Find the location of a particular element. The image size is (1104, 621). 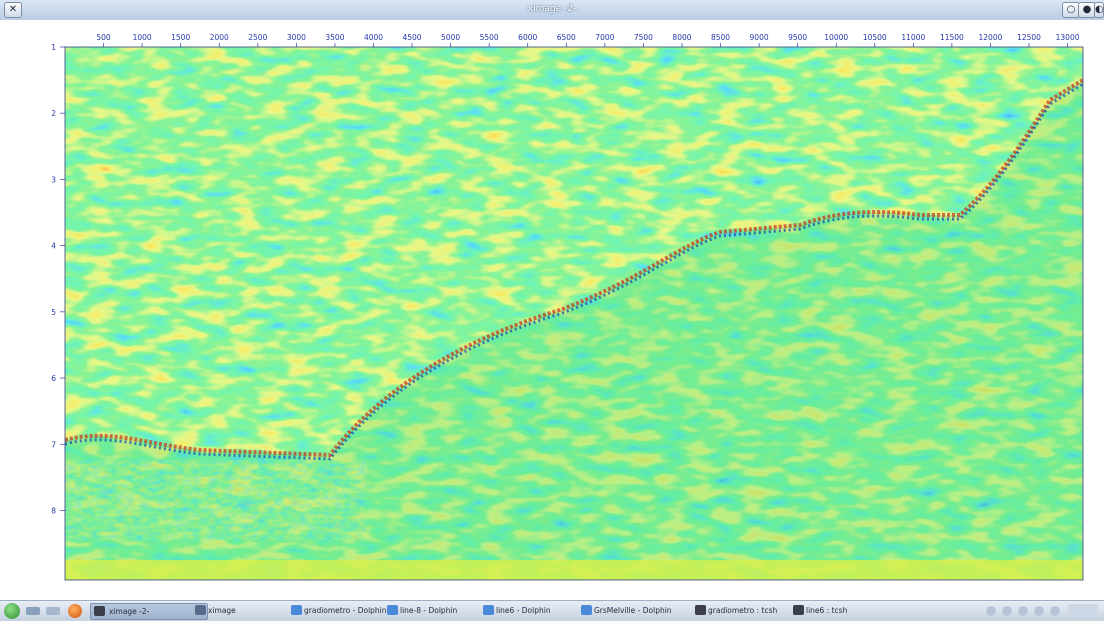

x-tick-label: 10000 is located at coordinates (836, 37).